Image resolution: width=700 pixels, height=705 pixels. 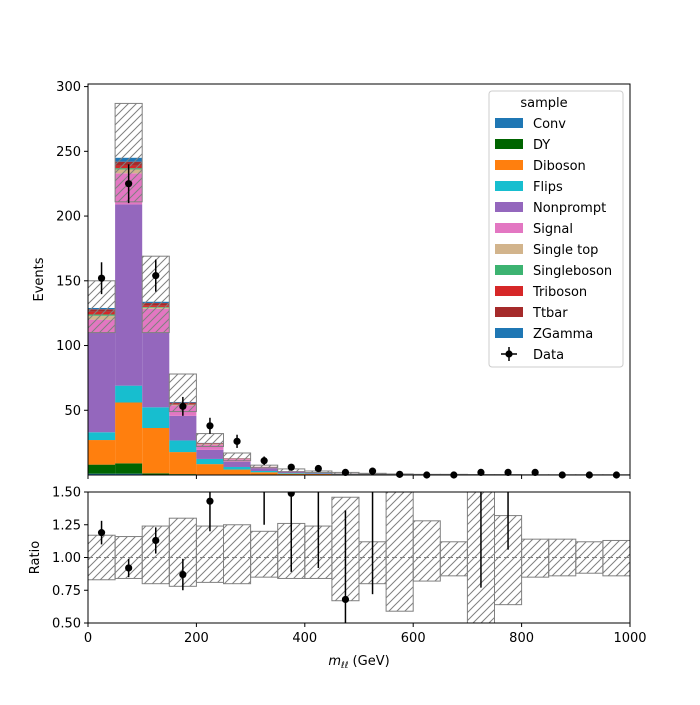 I want to click on main-ytick-label-3: 200, so click(x=68, y=217).